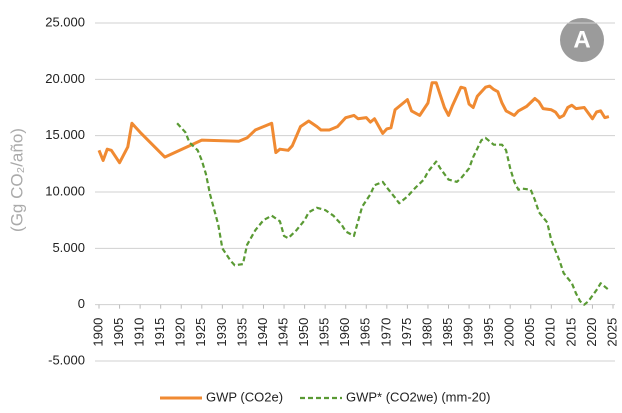 This screenshot has width=622, height=413. I want to click on x-tick-label: 1905, so click(118, 332).